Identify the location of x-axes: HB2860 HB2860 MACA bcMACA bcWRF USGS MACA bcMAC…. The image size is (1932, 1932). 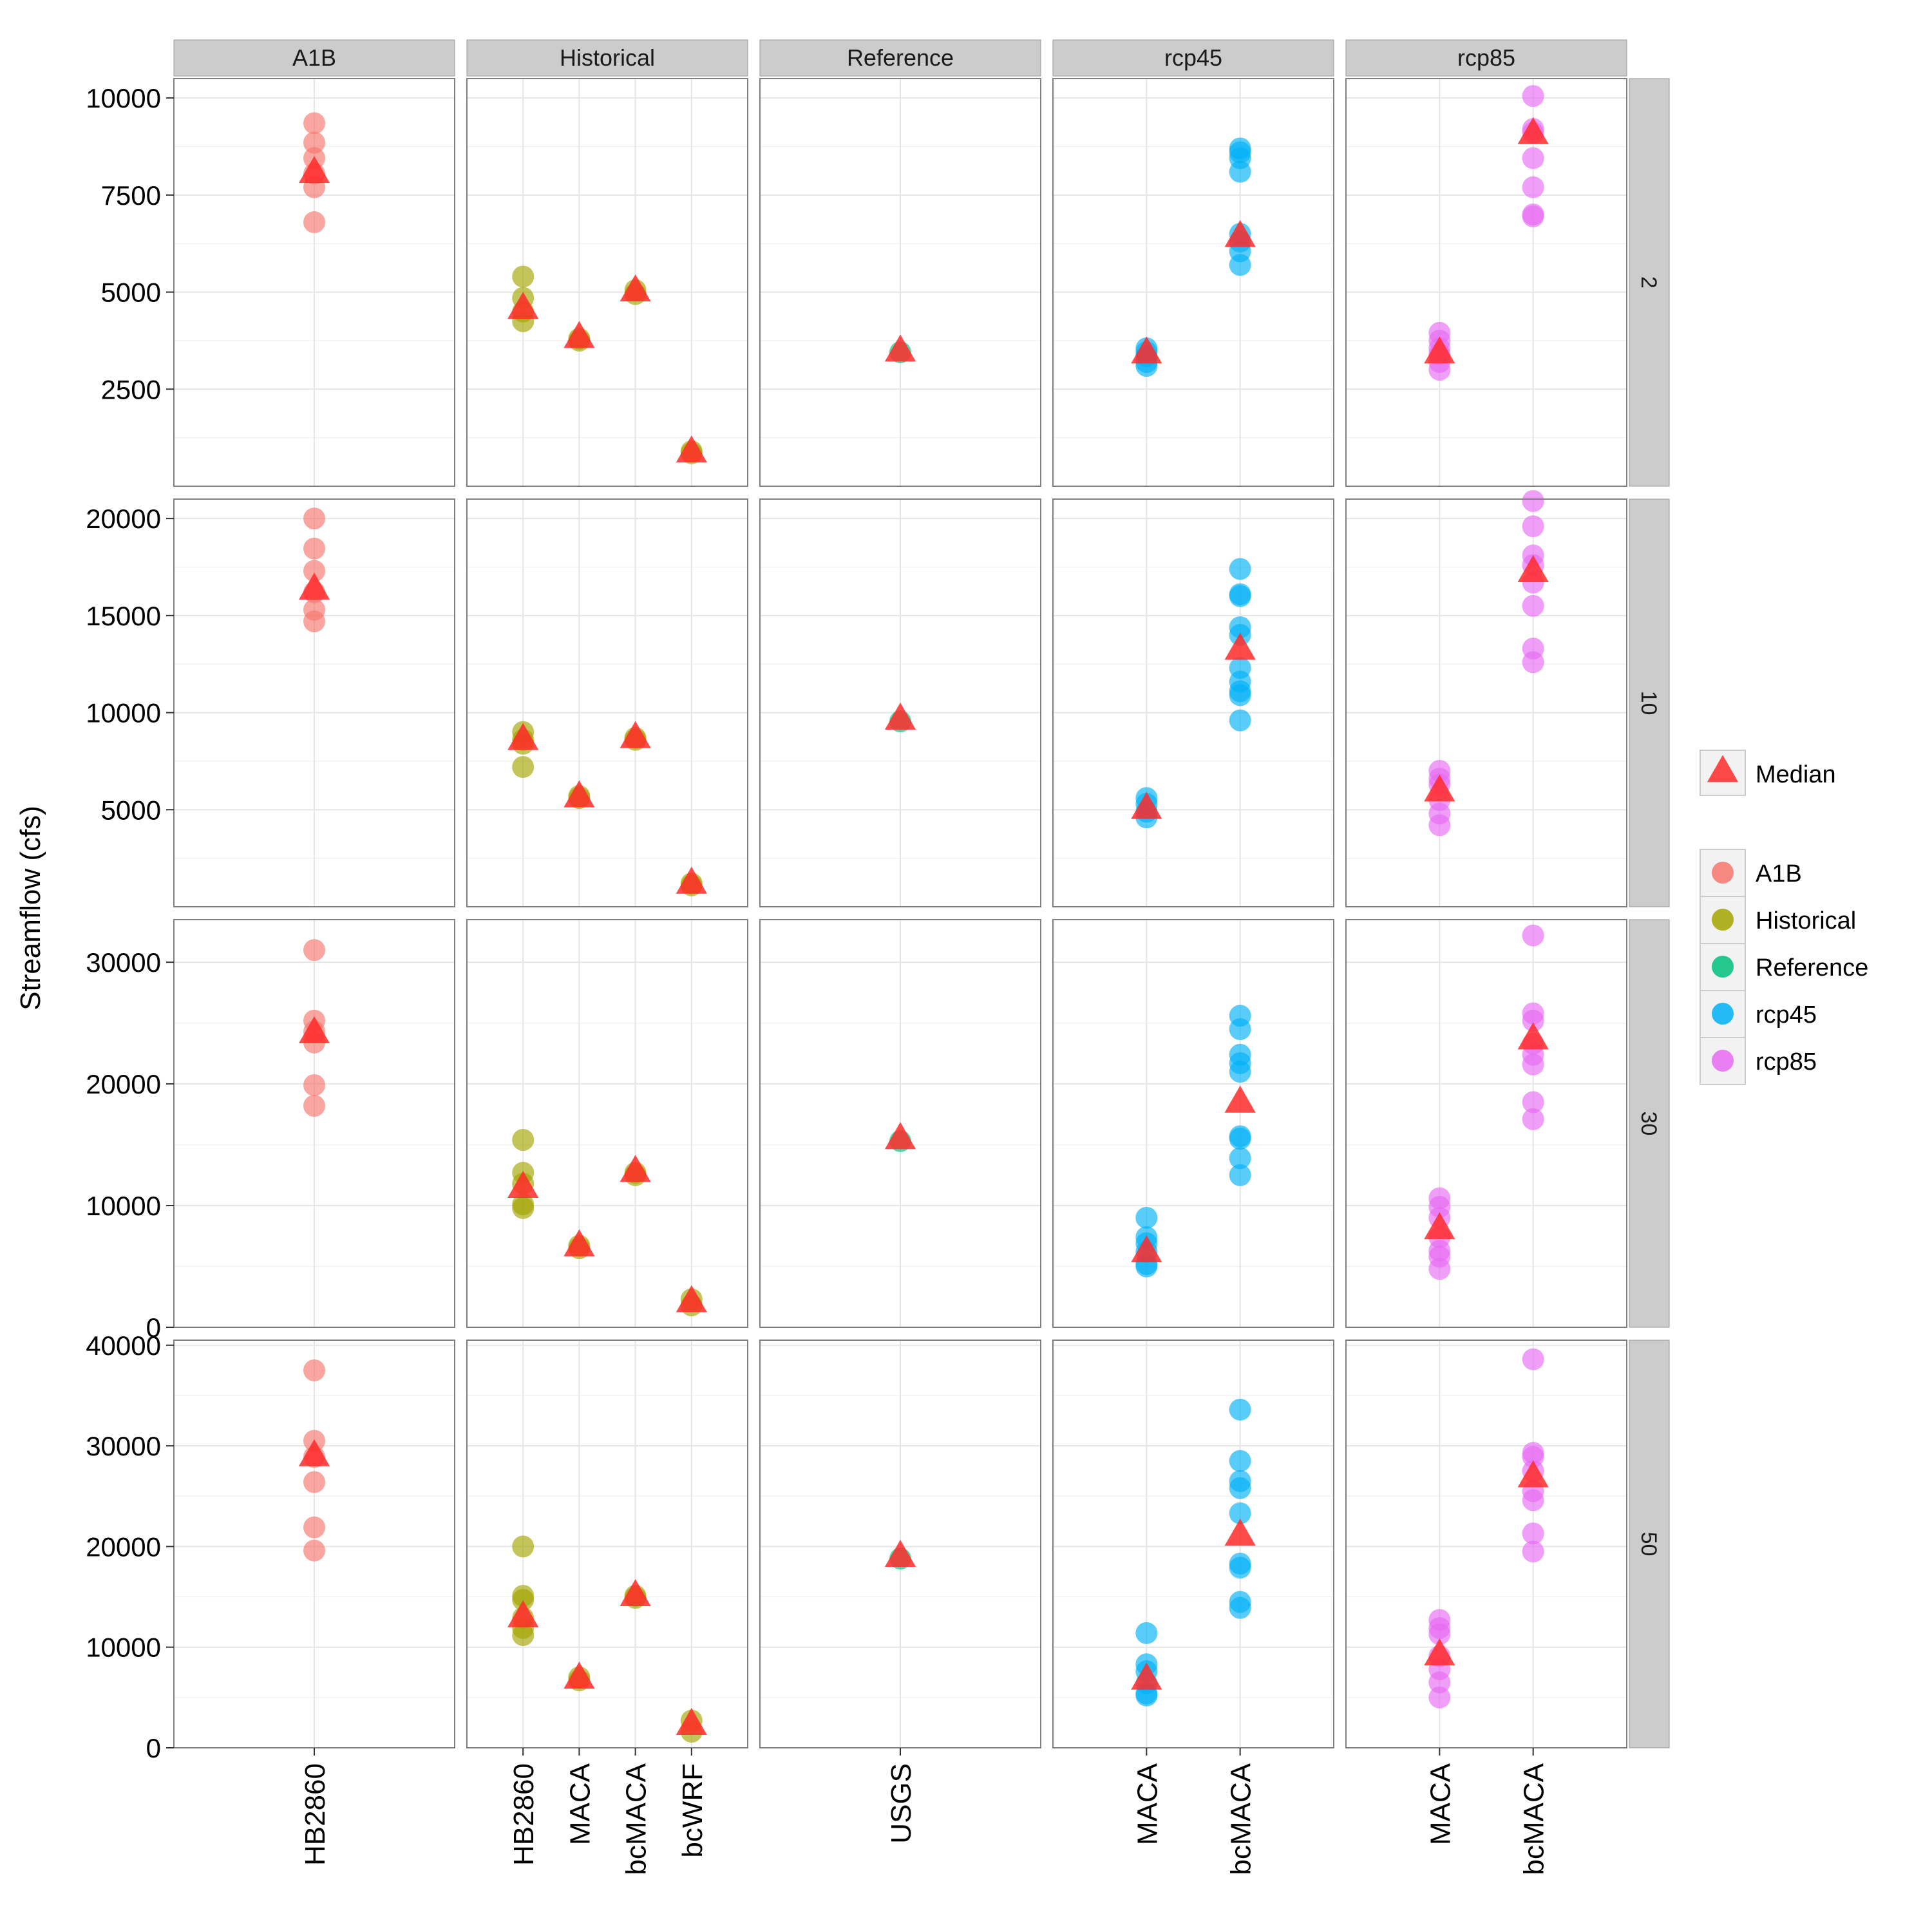
(924, 1812).